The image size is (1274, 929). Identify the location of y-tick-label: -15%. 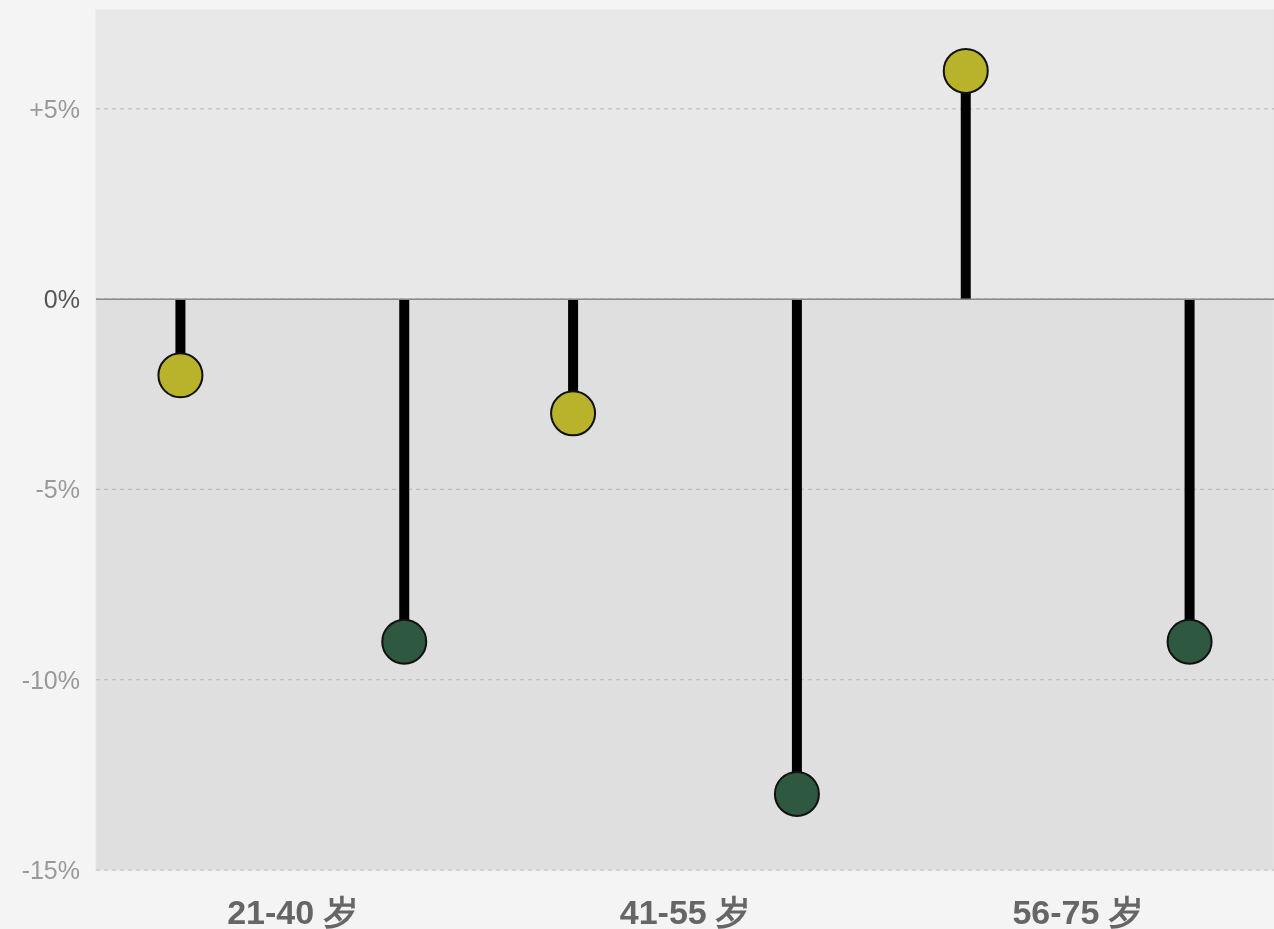
(50, 870).